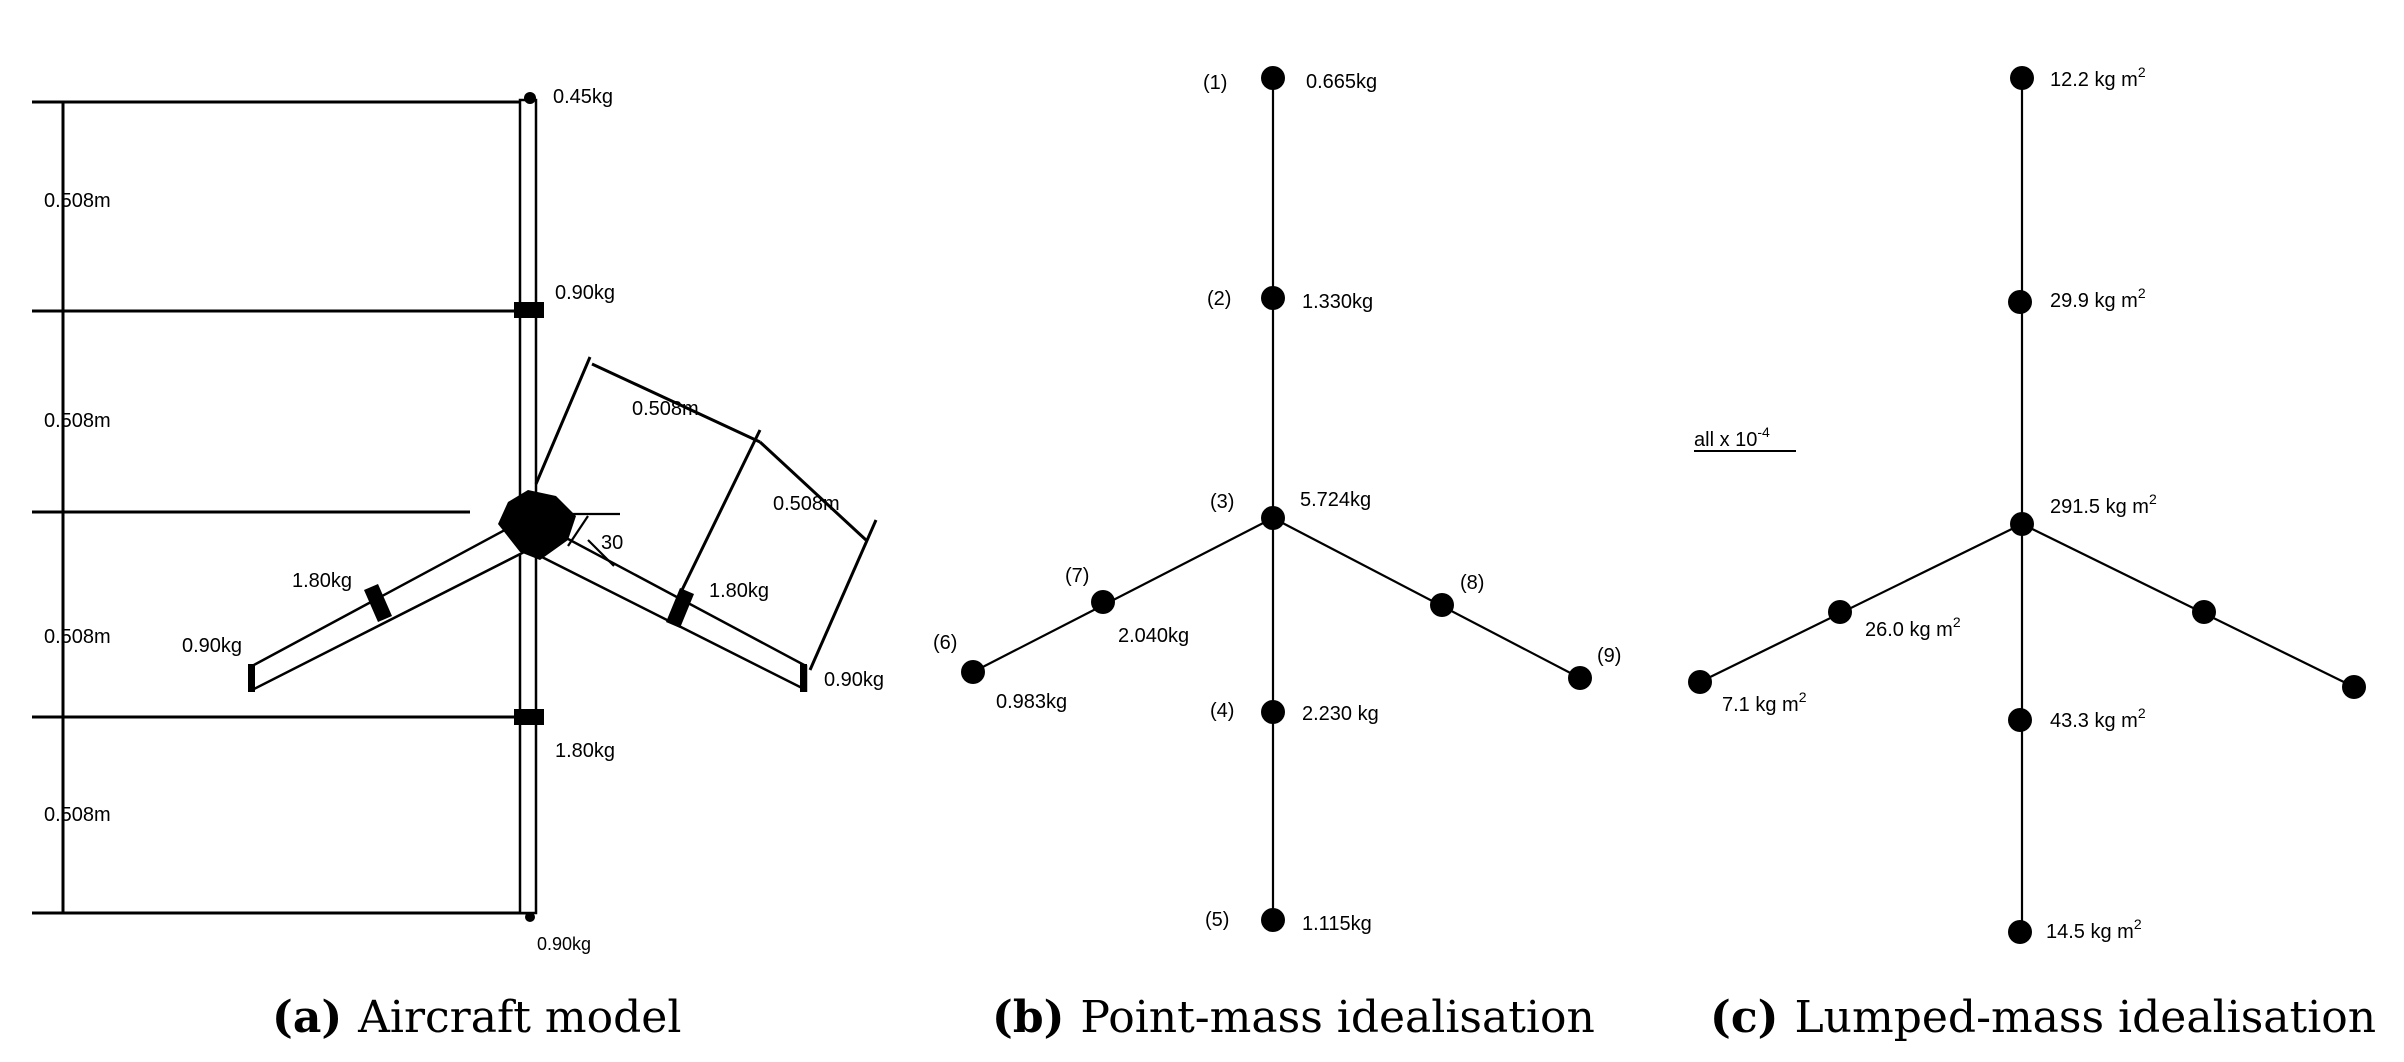 This screenshot has height=1062, width=2404. I want to click on scale-note-exp: -4, so click(1763, 432).